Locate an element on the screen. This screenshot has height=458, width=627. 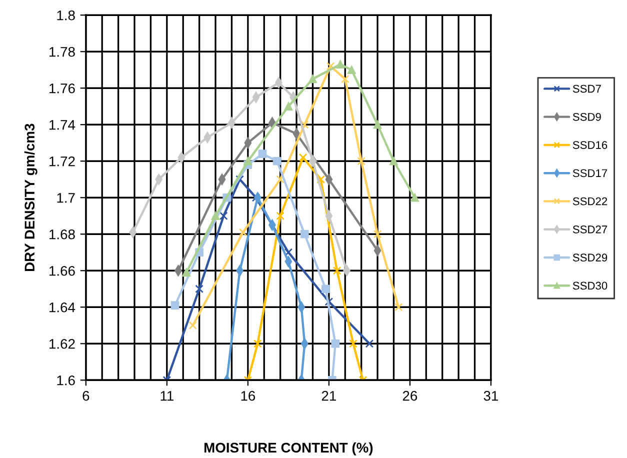
y-tick-label: 1.68 is located at coordinates (62, 234).